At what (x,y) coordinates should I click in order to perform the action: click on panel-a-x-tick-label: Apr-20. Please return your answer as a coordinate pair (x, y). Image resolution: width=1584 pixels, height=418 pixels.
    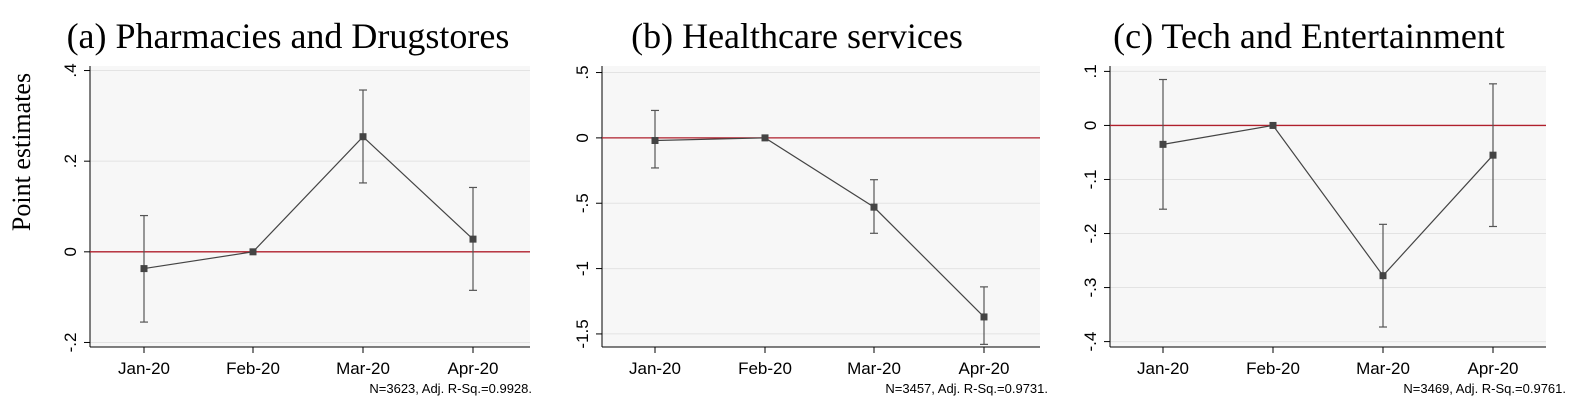
    Looking at the image, I should click on (472, 368).